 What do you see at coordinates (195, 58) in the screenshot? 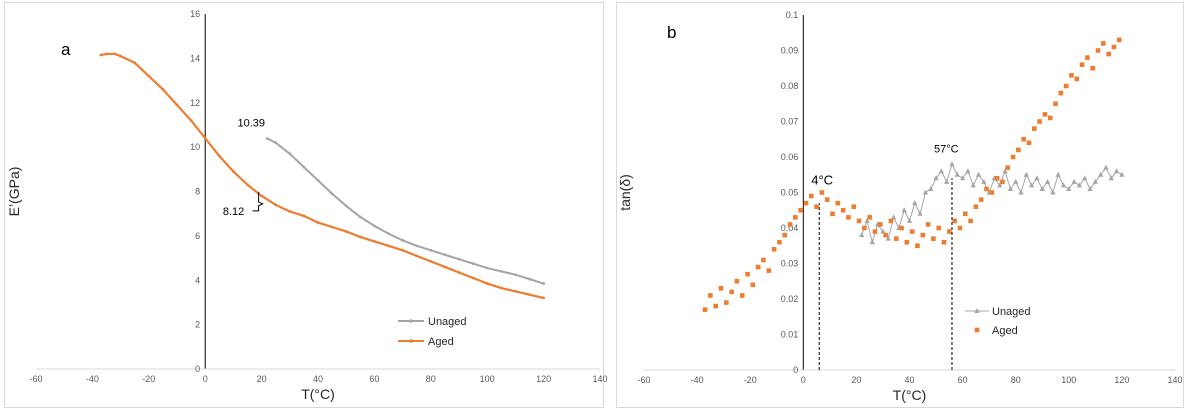
I see `y-tick-label: 14` at bounding box center [195, 58].